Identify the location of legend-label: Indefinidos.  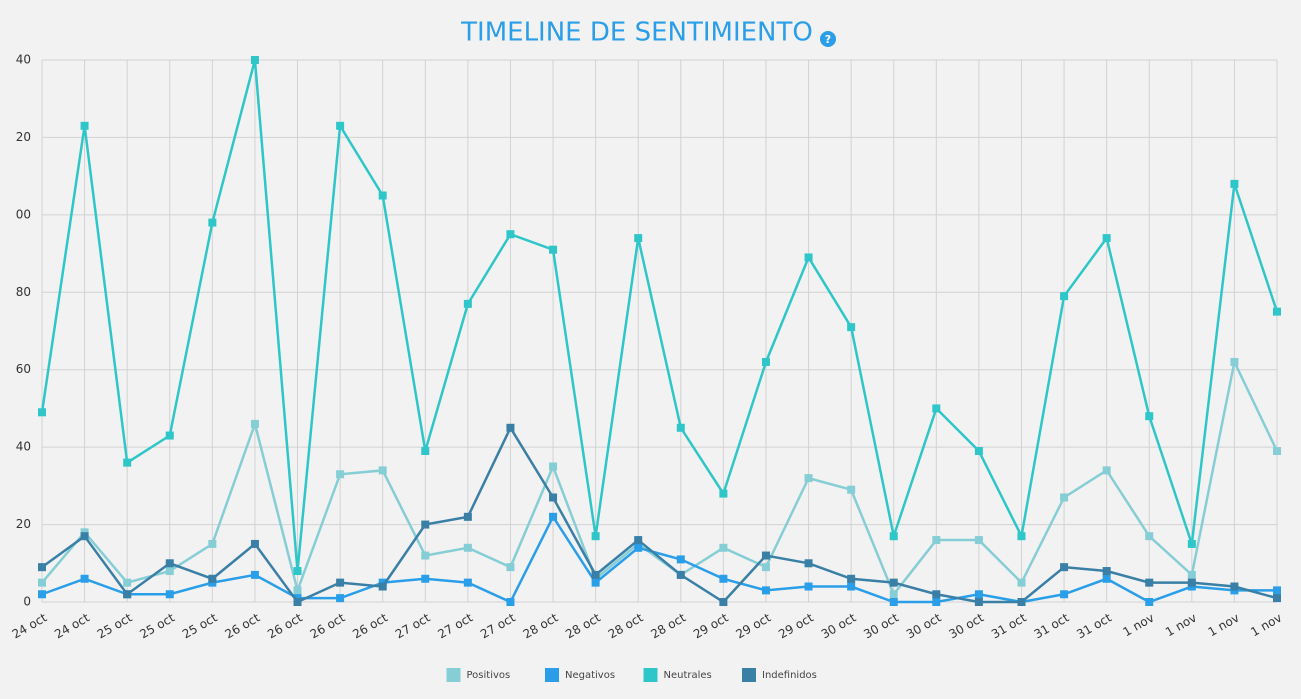
(789, 675).